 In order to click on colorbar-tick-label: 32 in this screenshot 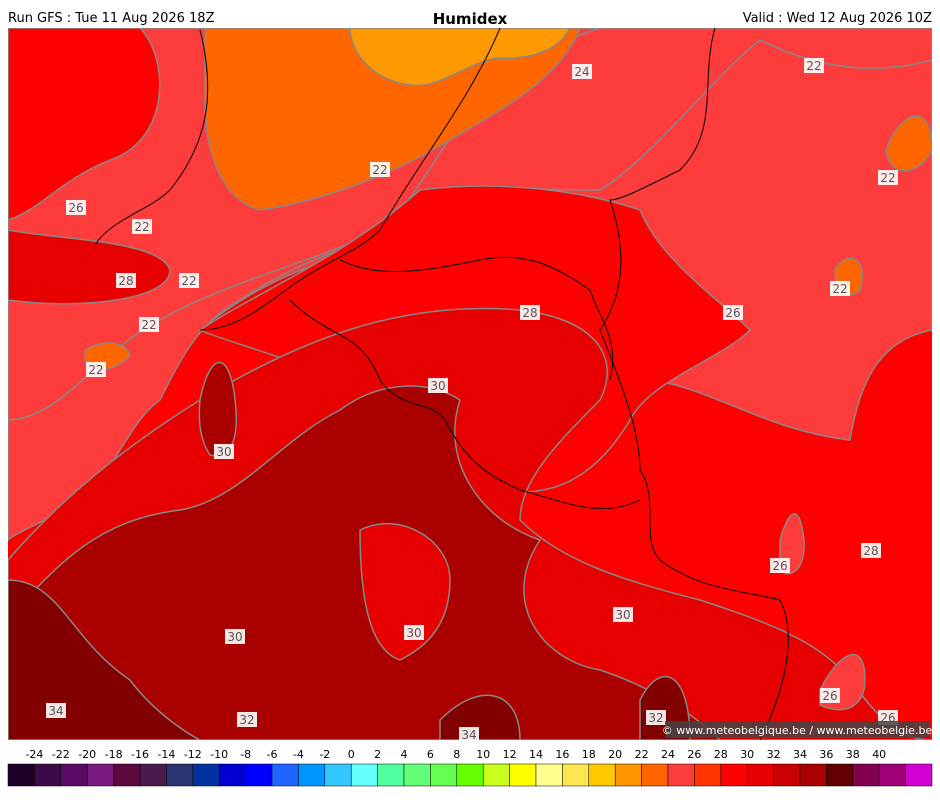, I will do `click(774, 754)`.